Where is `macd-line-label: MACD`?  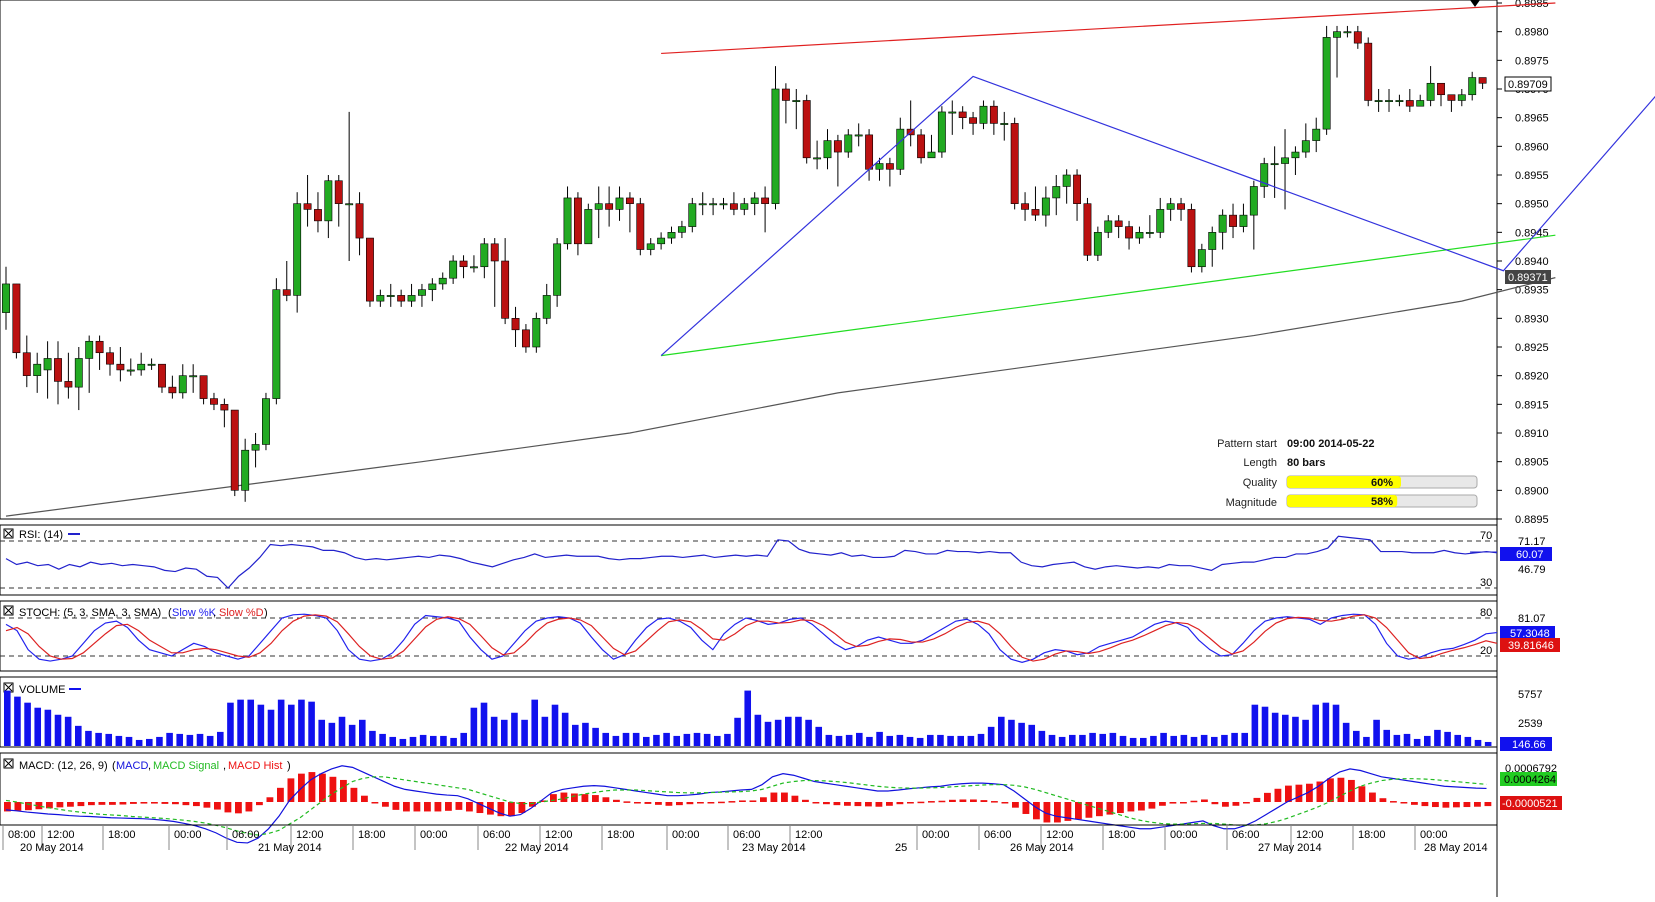
macd-line-label: MACD is located at coordinates (132, 766).